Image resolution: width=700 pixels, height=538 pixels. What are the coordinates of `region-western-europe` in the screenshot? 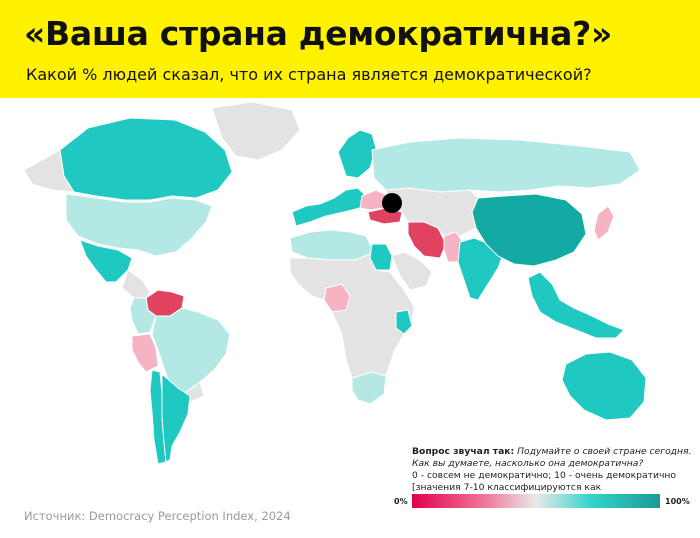 It's located at (329, 207).